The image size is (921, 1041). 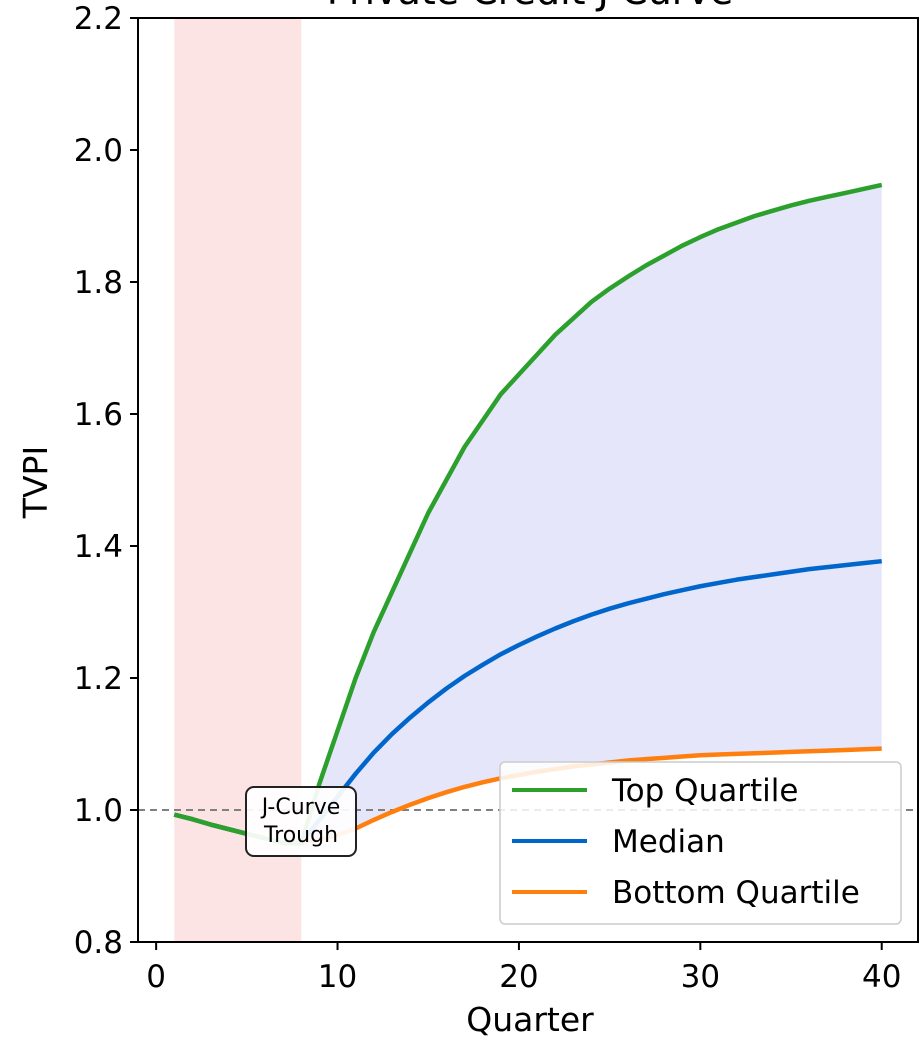 What do you see at coordinates (668, 842) in the screenshot?
I see `legend-label-median: Median` at bounding box center [668, 842].